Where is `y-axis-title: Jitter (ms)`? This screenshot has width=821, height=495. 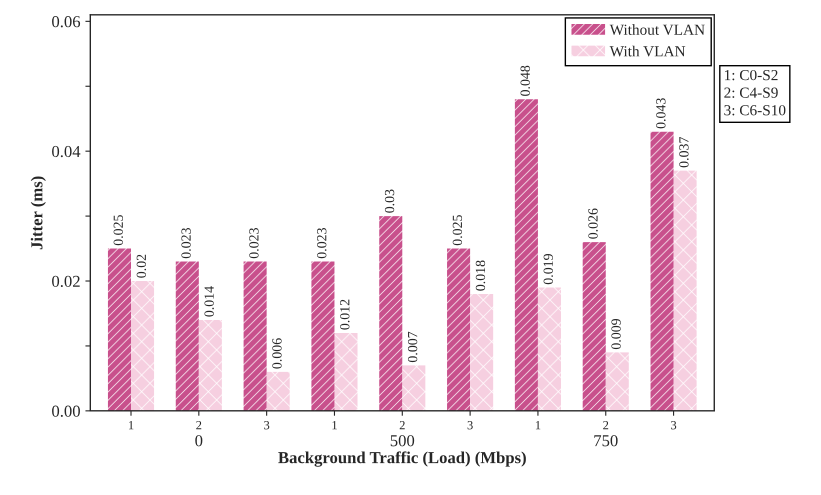
y-axis-title: Jitter (ms) is located at coordinates (38, 213).